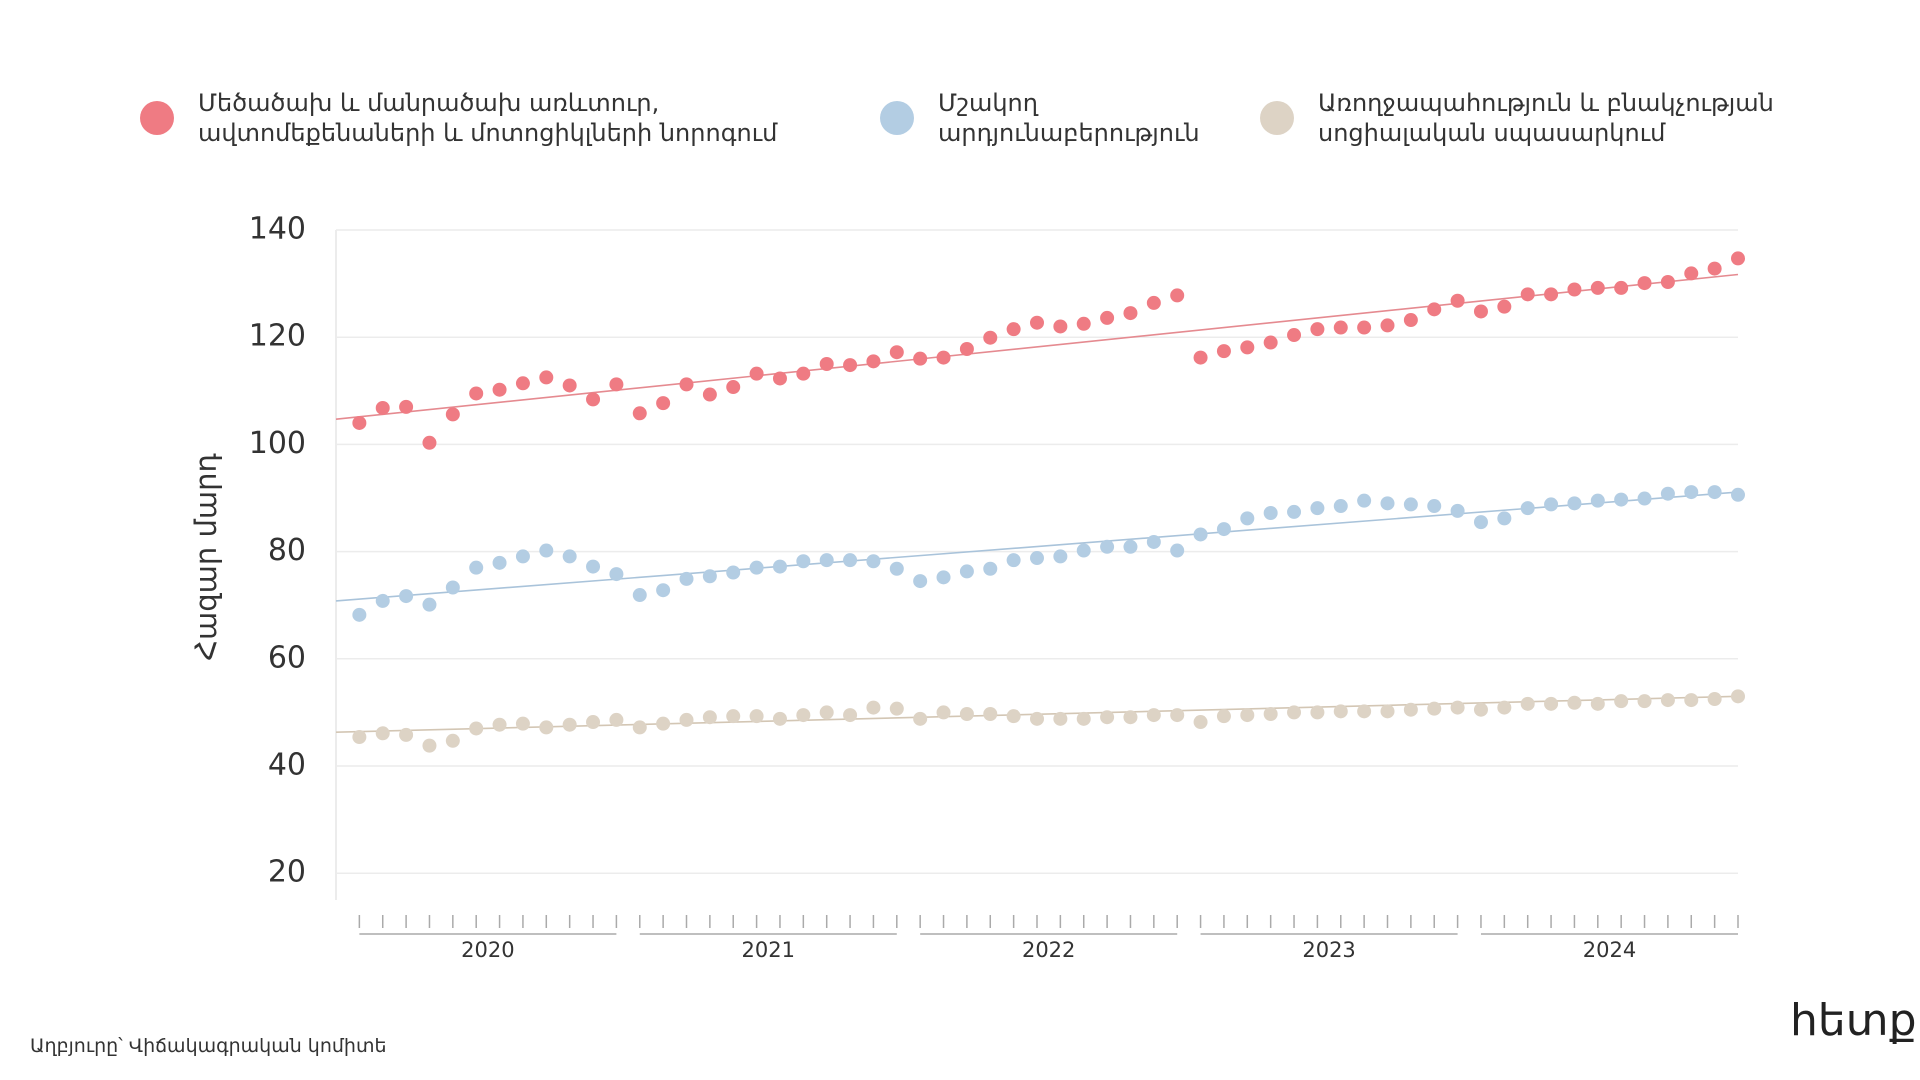  What do you see at coordinates (287, 550) in the screenshot?
I see `y-tick-label: 80` at bounding box center [287, 550].